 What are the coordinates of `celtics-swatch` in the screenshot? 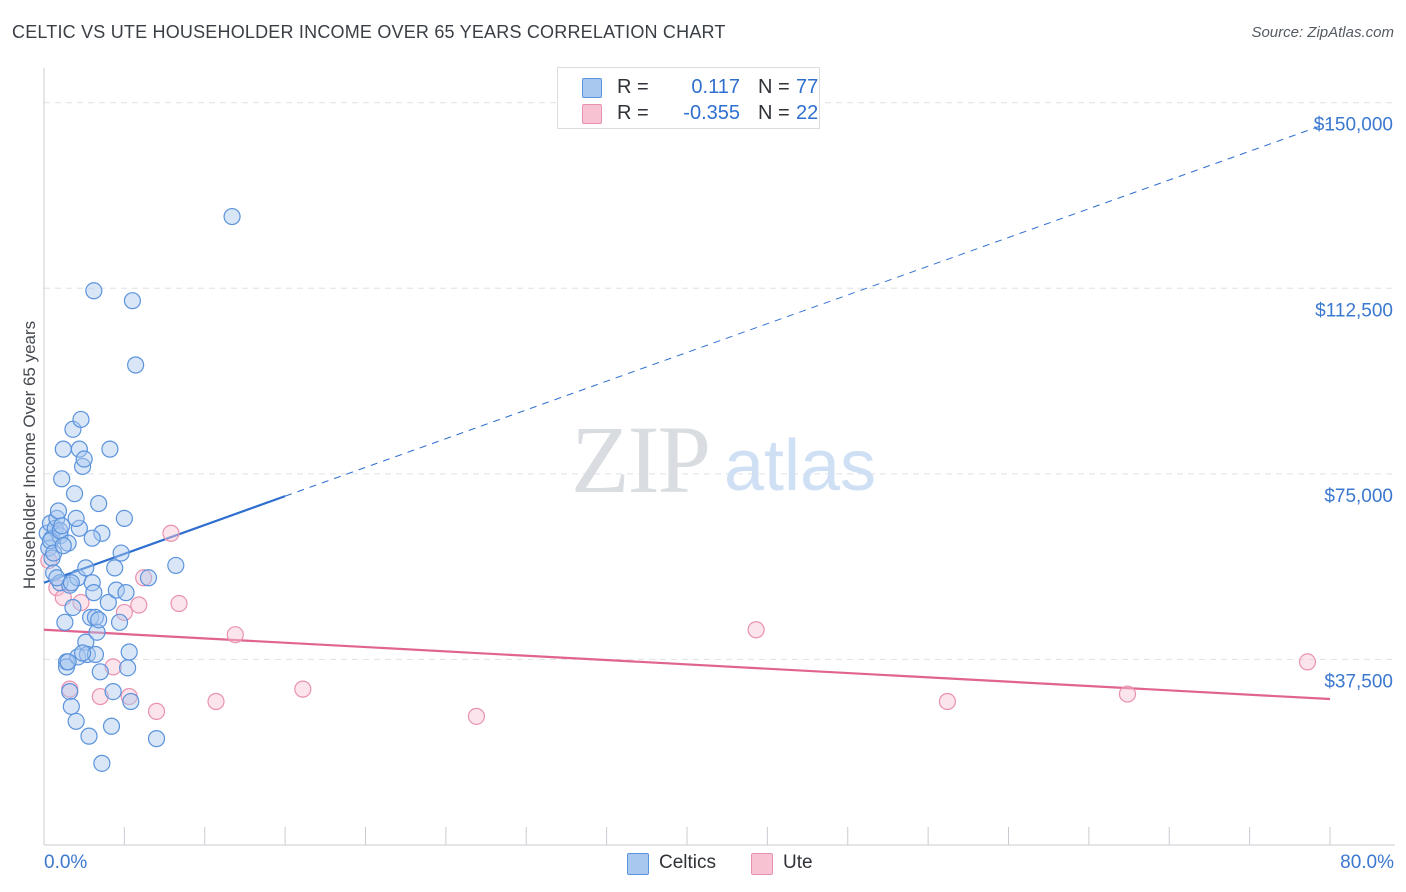 It's located at (592, 88).